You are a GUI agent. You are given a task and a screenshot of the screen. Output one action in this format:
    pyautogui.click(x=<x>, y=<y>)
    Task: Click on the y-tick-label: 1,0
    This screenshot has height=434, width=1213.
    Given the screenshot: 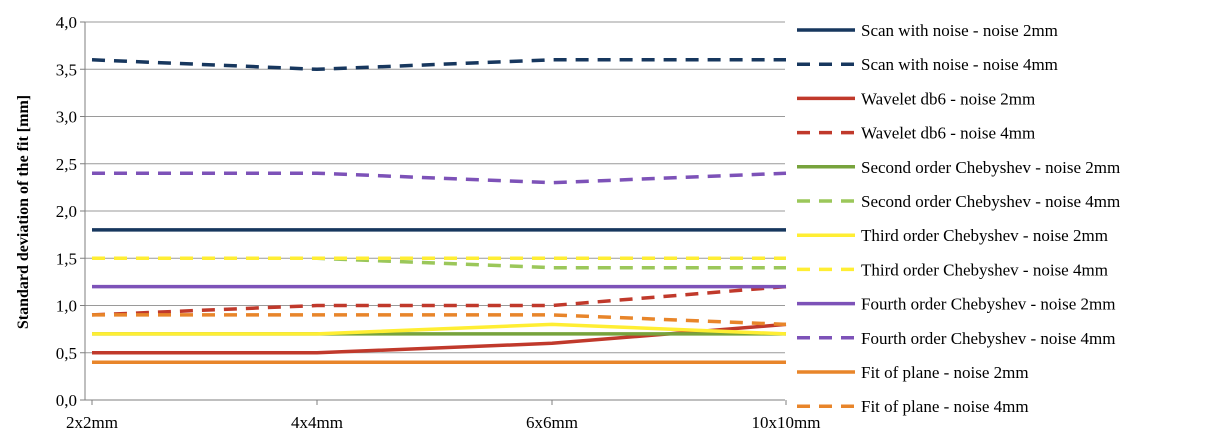 What is the action you would take?
    pyautogui.click(x=66, y=306)
    